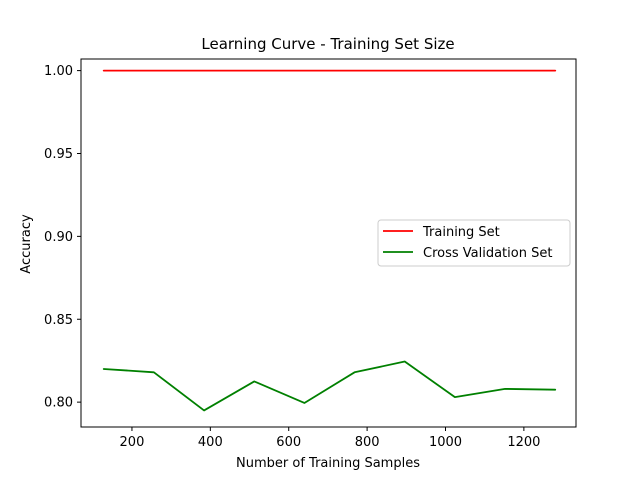 This screenshot has height=480, width=640. Describe the element at coordinates (210, 442) in the screenshot. I see `x-tick-label: 400` at that location.